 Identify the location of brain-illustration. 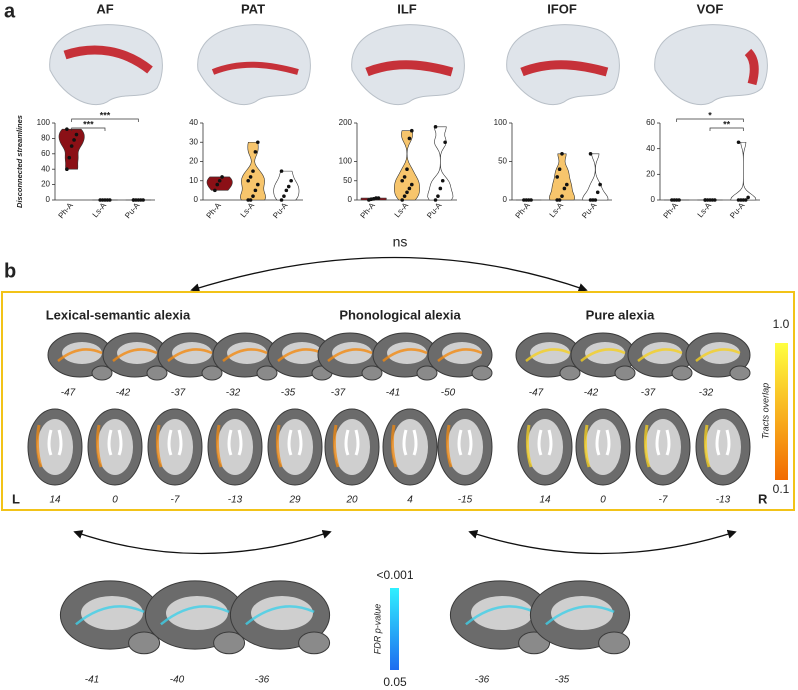
(106, 64).